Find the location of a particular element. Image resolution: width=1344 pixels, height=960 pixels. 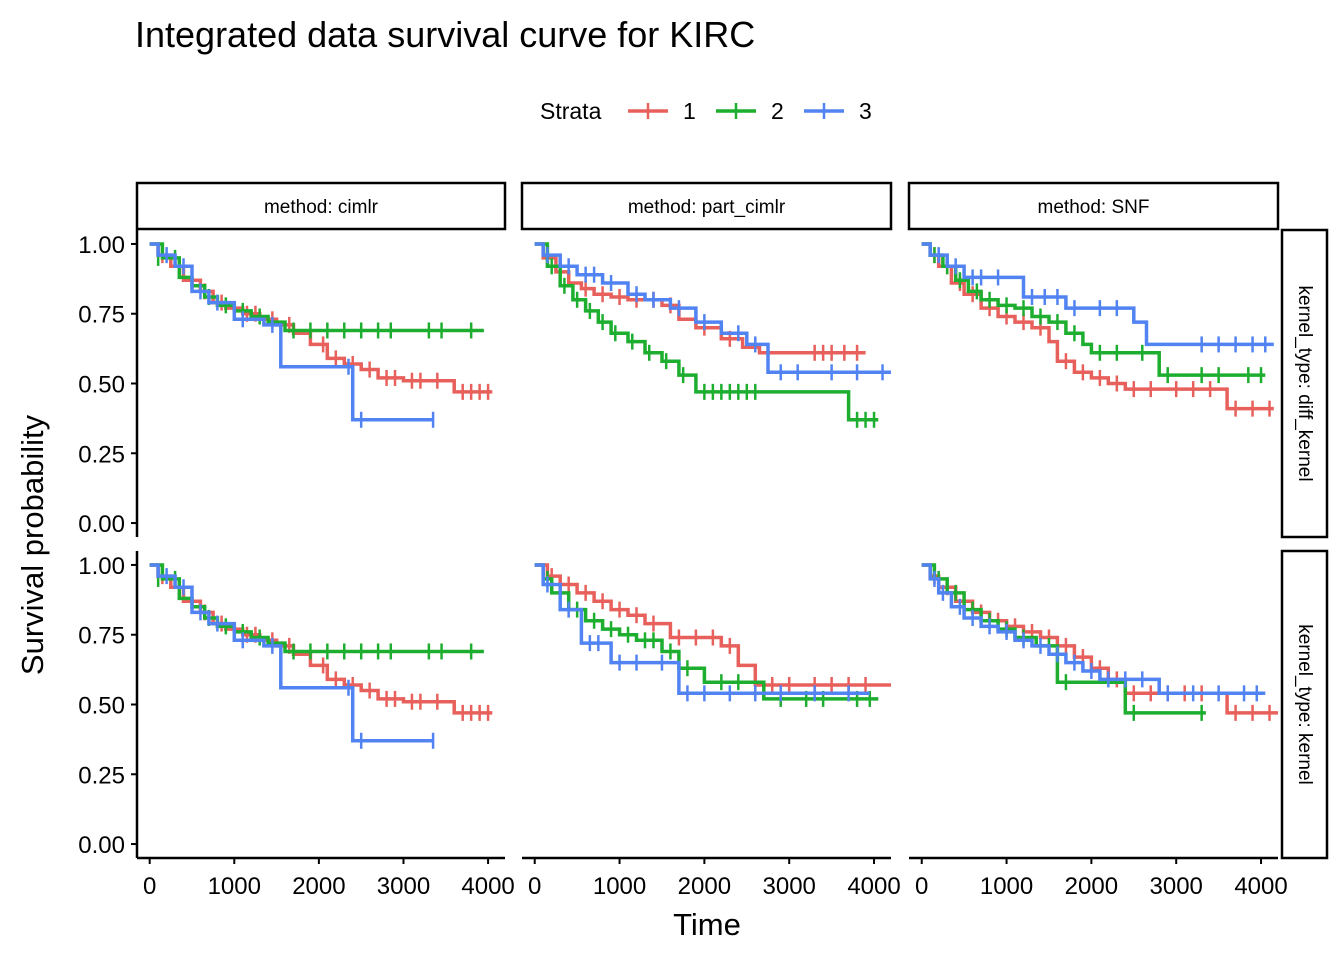

panel-r1-c2 is located at coordinates (1099, 642).